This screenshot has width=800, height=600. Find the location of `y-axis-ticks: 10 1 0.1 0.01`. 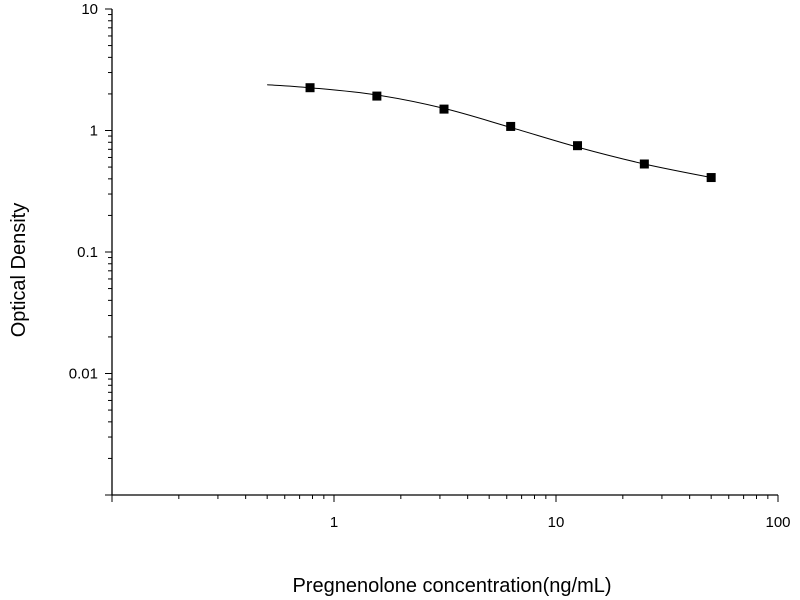

y-axis-ticks: 10 1 0.1 0.01 is located at coordinates (90, 248).